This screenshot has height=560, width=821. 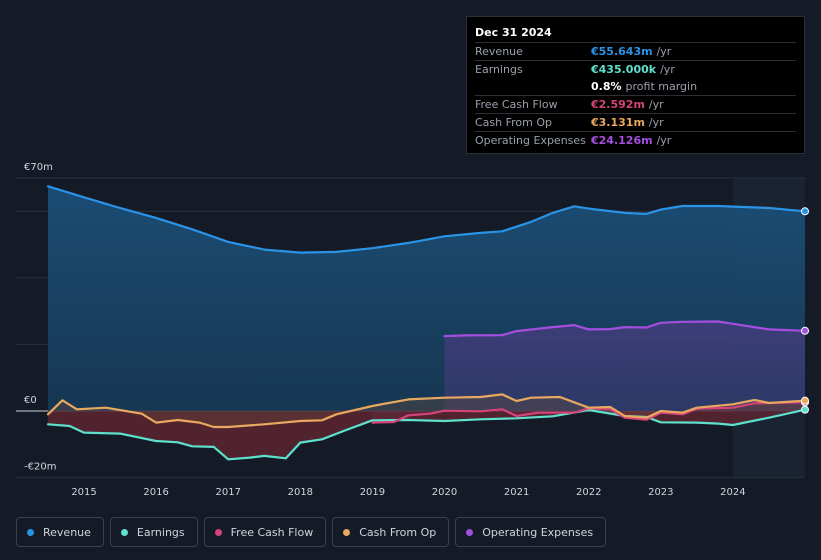 I want to click on x-tick-label: 2018, so click(x=300, y=492).